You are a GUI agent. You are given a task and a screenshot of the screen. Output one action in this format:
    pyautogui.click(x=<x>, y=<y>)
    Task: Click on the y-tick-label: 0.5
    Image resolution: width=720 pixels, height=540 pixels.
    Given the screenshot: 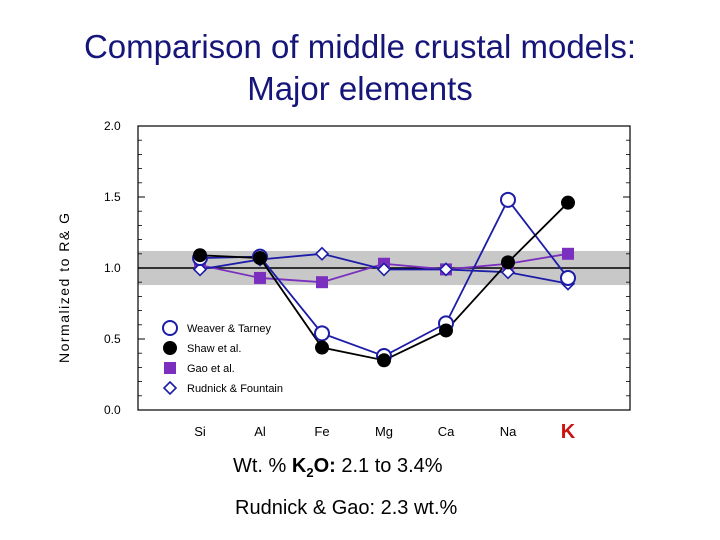 What is the action you would take?
    pyautogui.click(x=112, y=339)
    